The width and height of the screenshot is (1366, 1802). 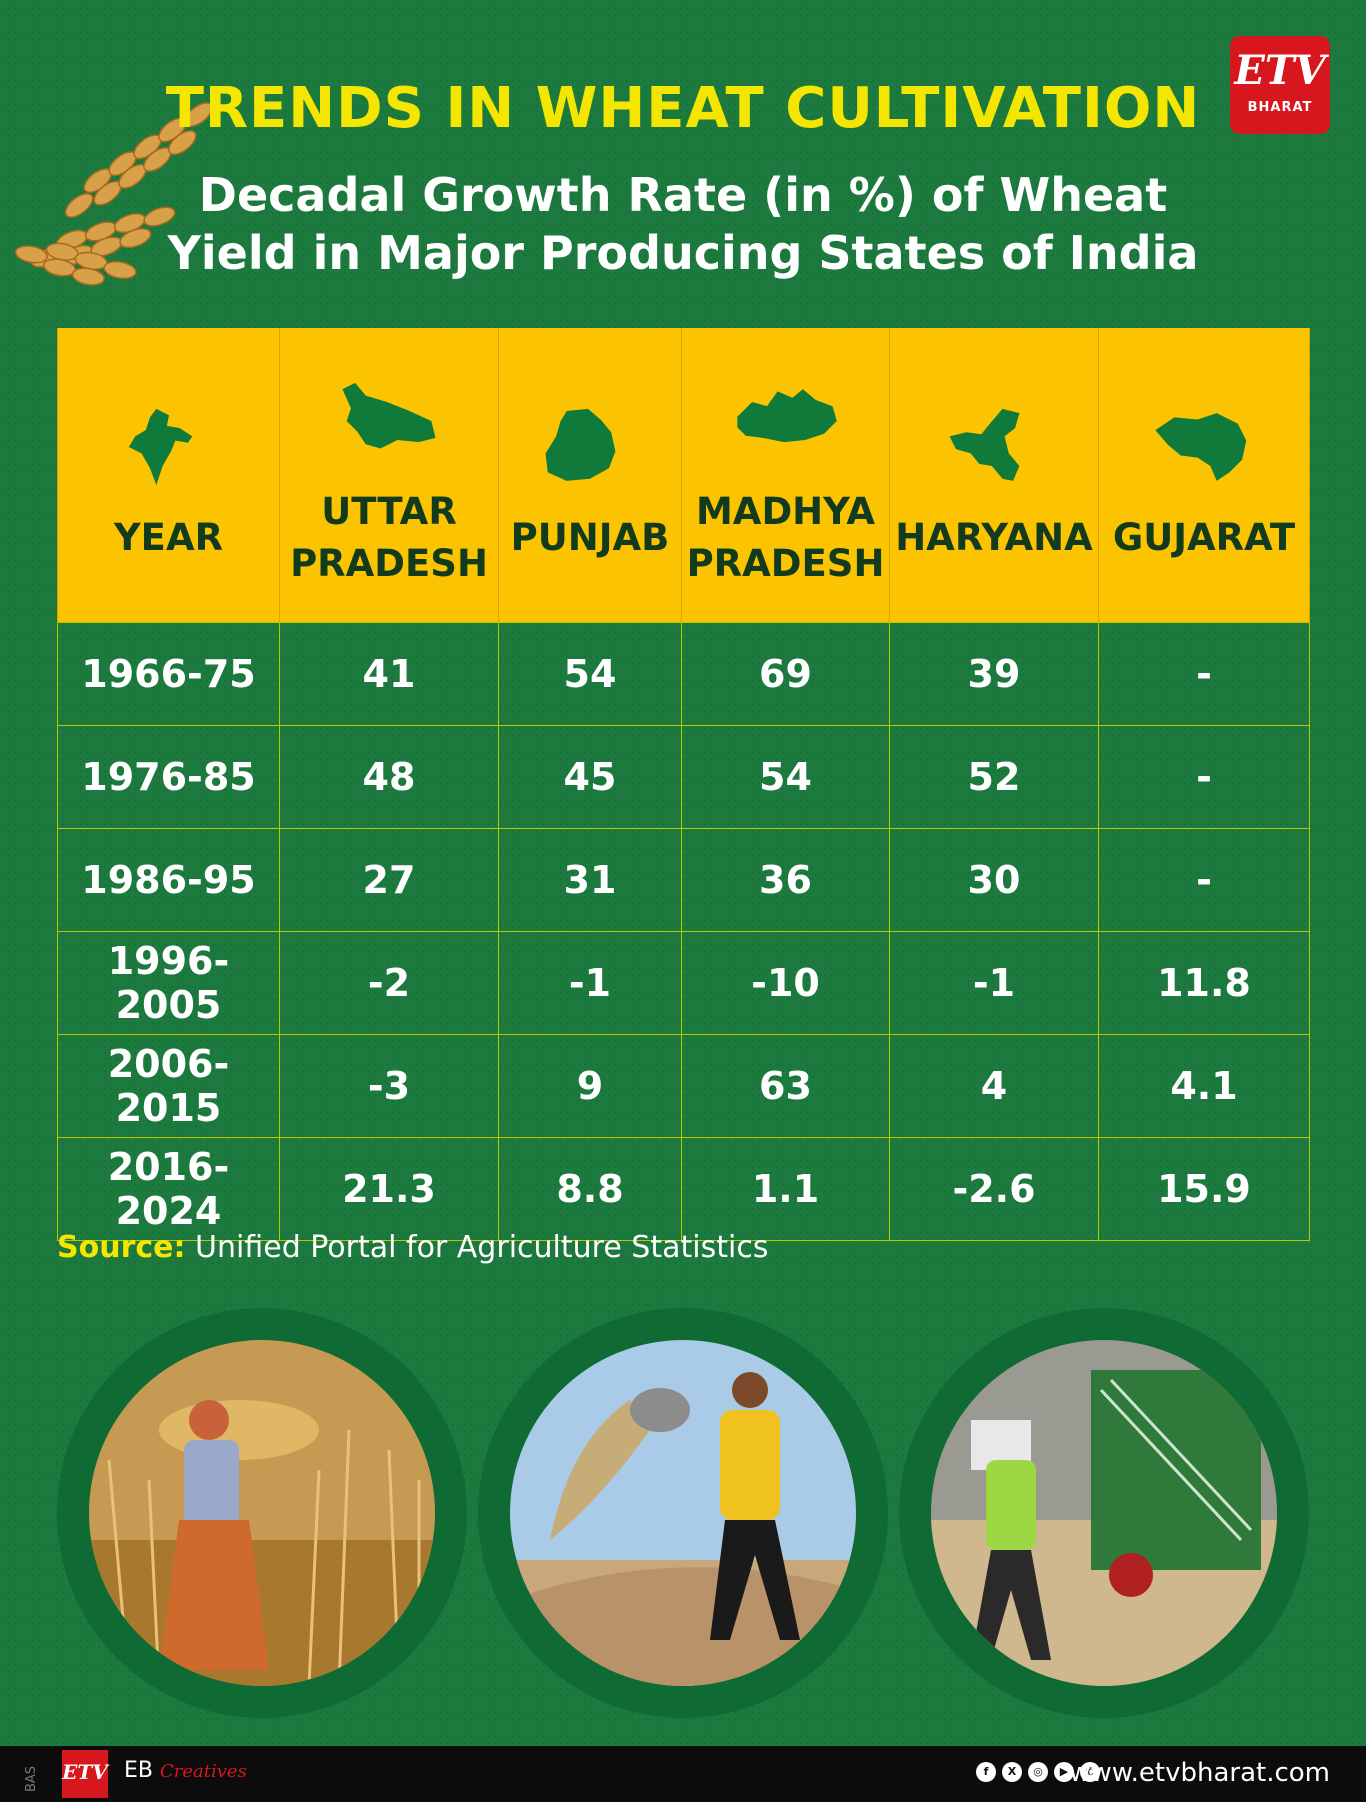 I want to click on woman-harvesting-wheat-photo, so click(x=262, y=1513).